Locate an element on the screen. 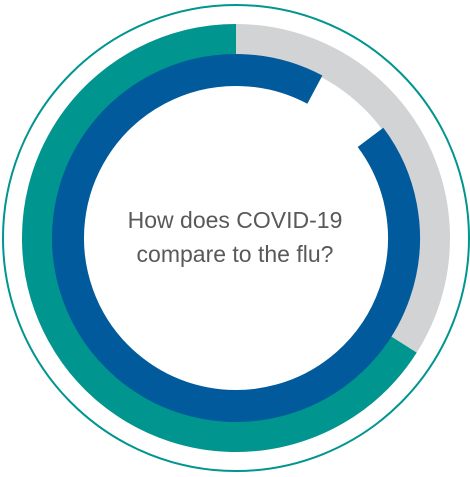 The width and height of the screenshot is (470, 477). center-question: How does COVID-19 compare to the flu? is located at coordinates (235, 237).